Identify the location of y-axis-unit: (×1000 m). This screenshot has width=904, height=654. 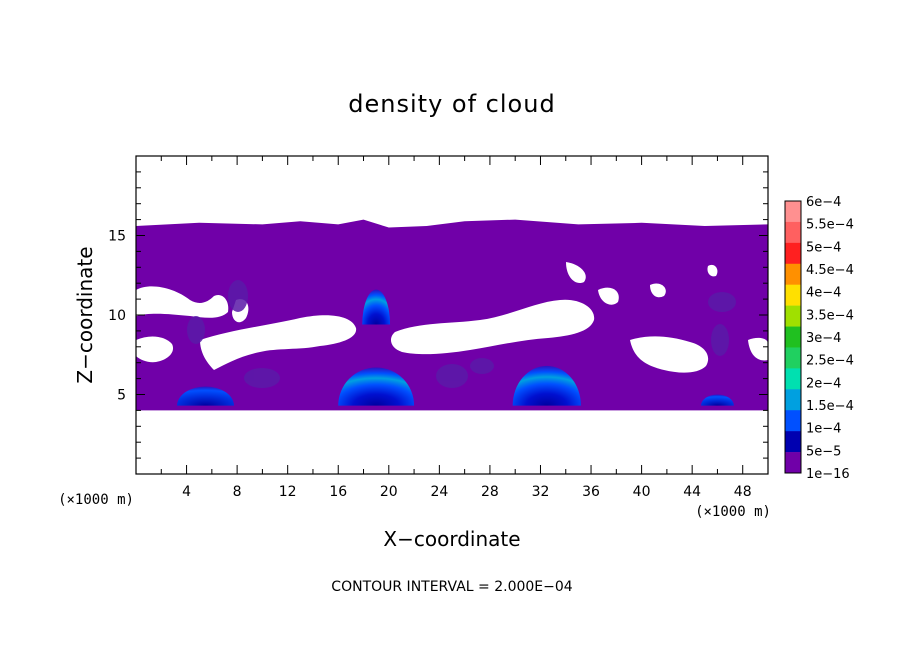
(96, 500).